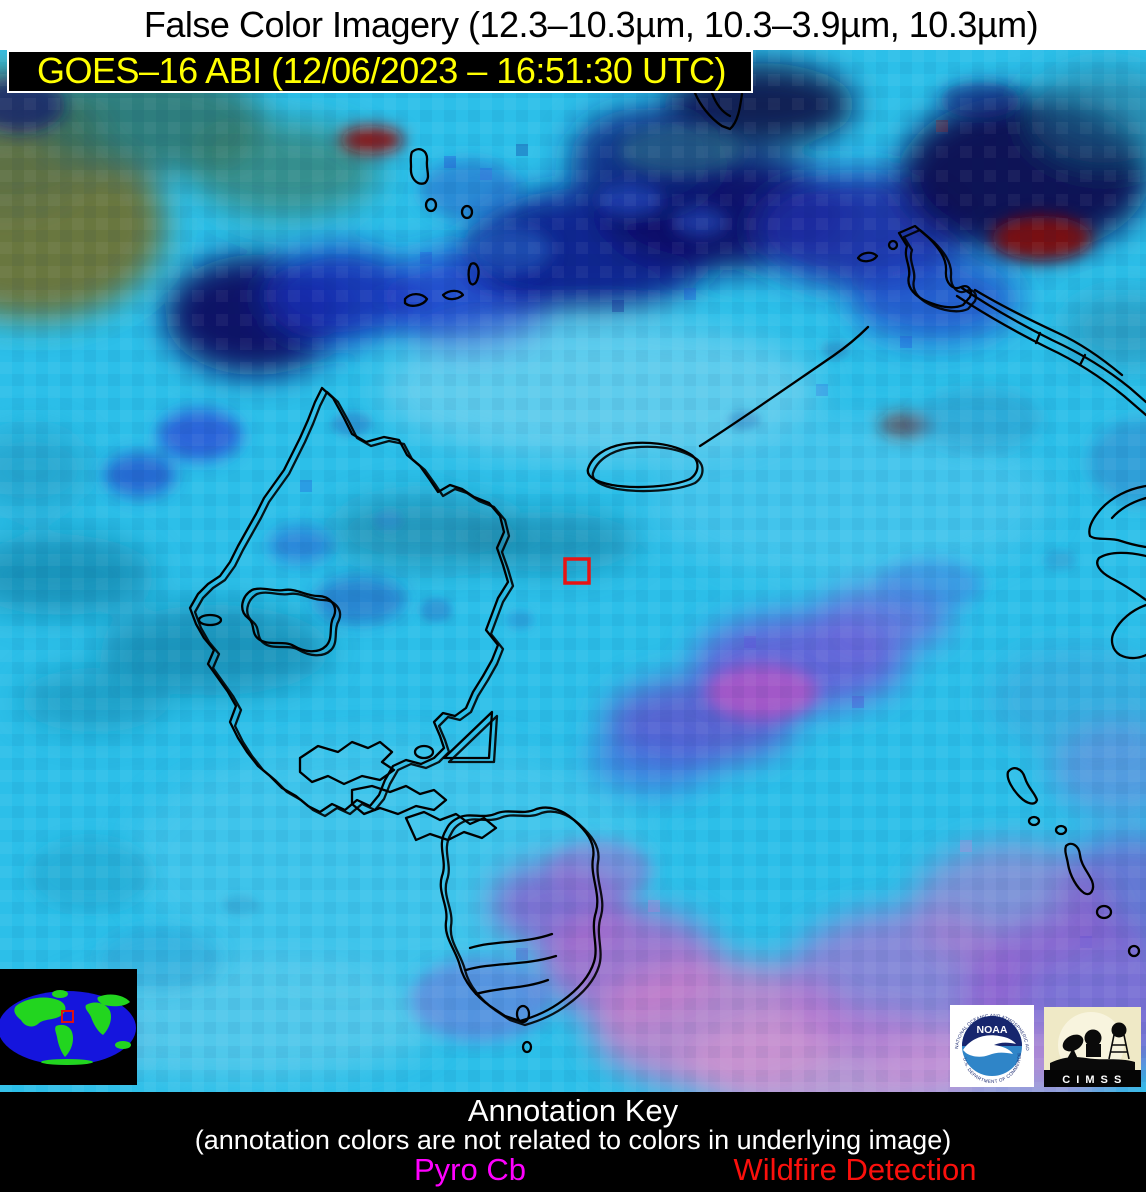 The width and height of the screenshot is (1146, 1192). What do you see at coordinates (470, 1169) in the screenshot?
I see `legend-pyro-cb: Pyro Cb` at bounding box center [470, 1169].